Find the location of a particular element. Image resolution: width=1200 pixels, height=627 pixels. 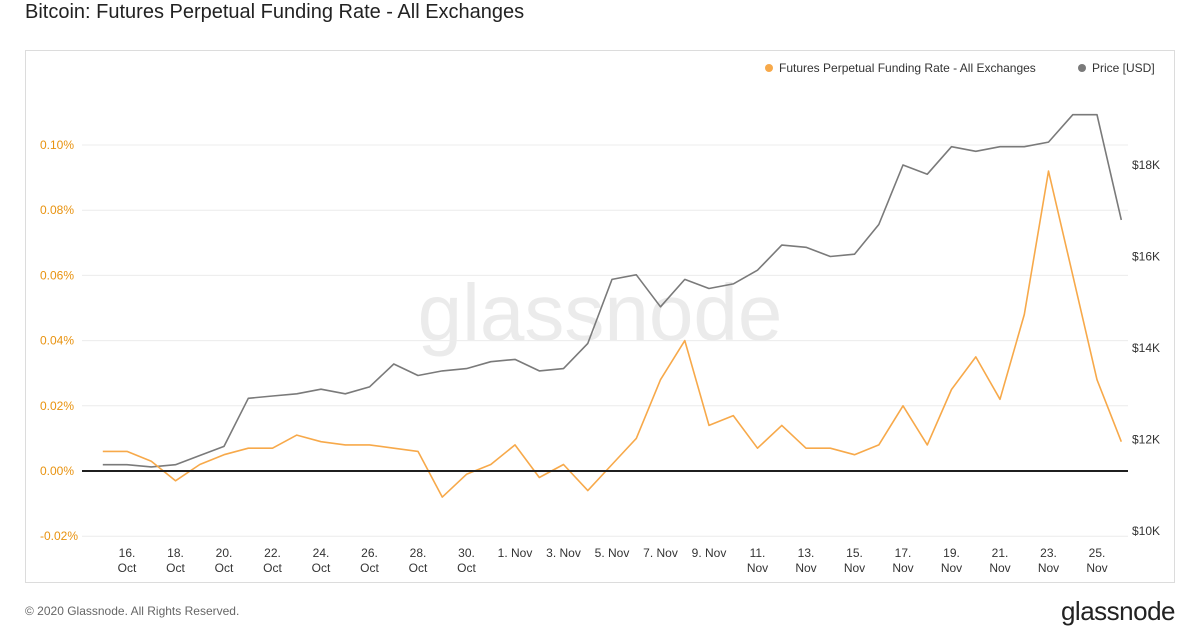

glassnode-logo: glassnode is located at coordinates (1118, 611).